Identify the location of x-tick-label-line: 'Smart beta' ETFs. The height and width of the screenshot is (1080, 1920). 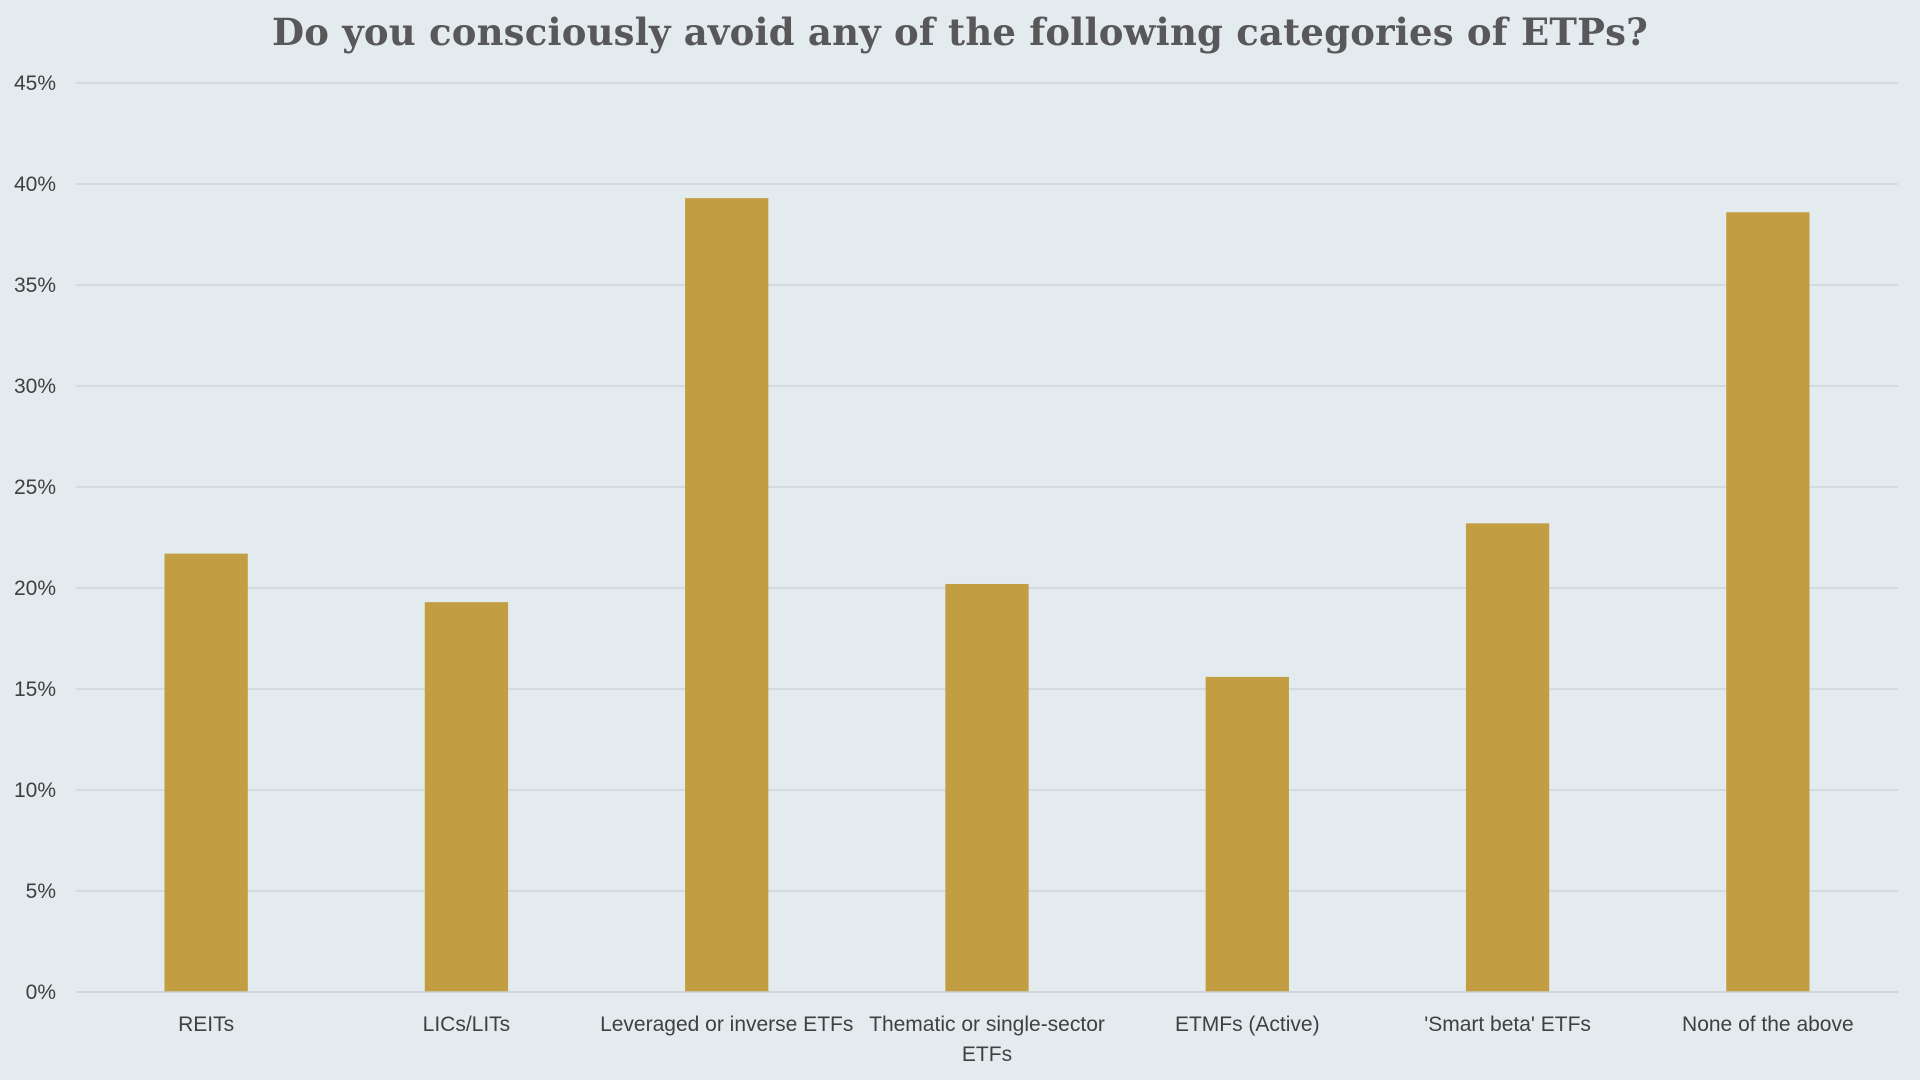
(1507, 1024).